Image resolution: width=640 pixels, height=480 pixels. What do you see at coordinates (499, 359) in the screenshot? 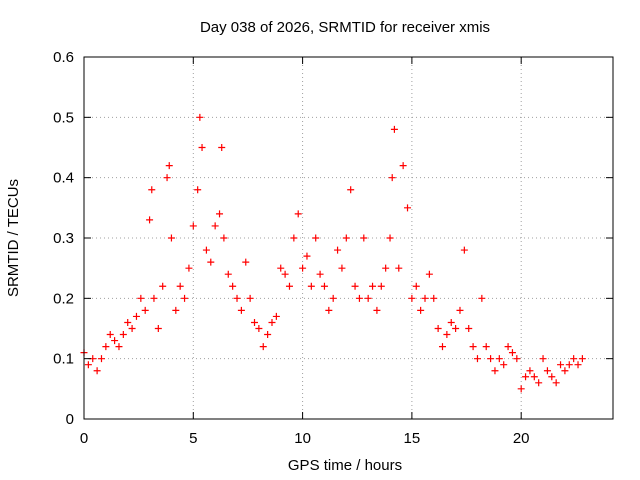
I see `data-point: 19 h, 0.1` at bounding box center [499, 359].